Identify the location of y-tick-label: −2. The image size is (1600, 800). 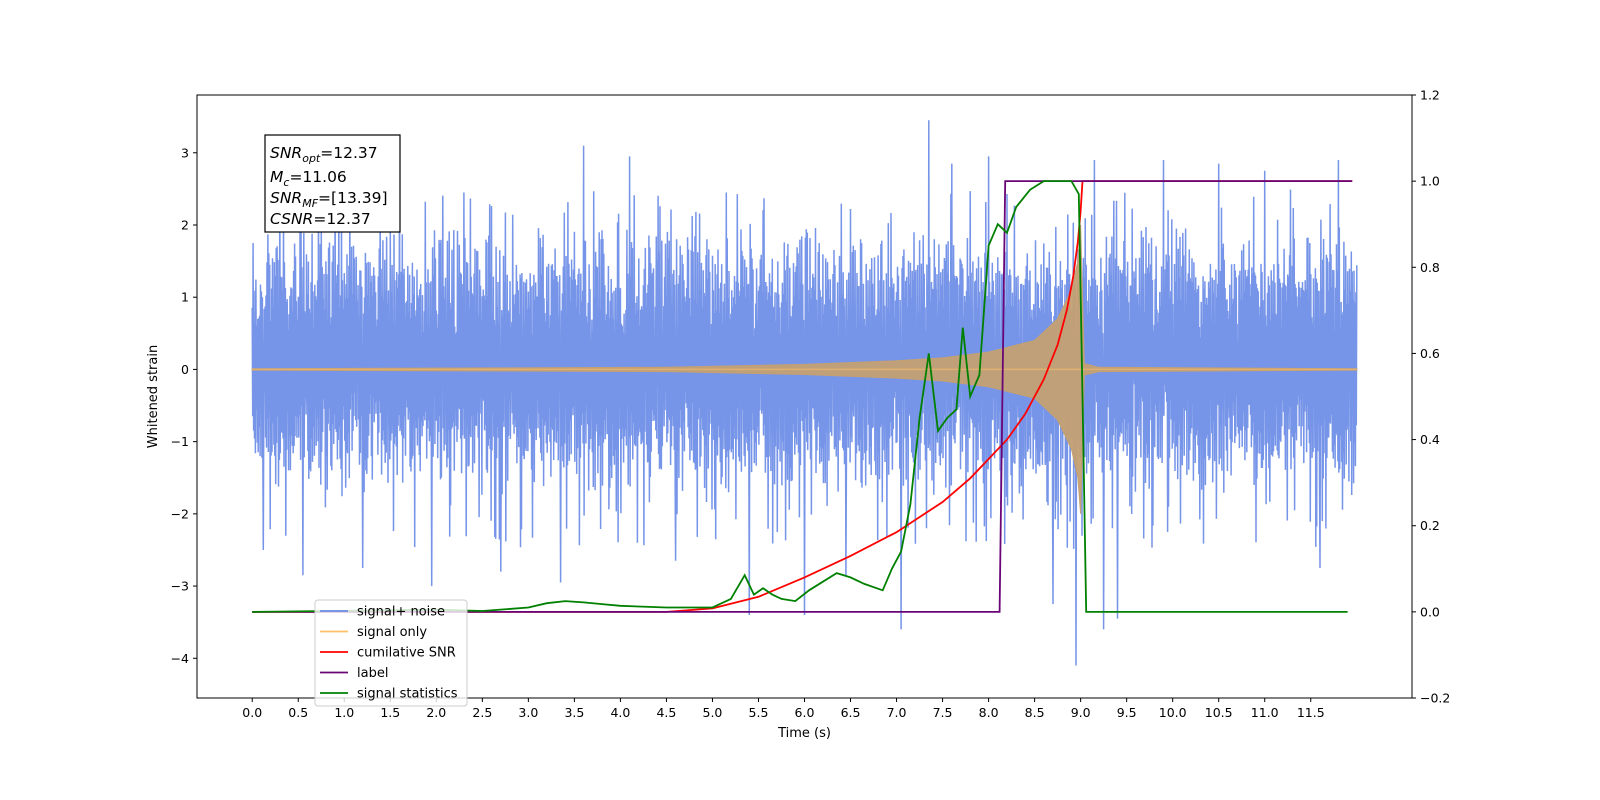
(180, 513).